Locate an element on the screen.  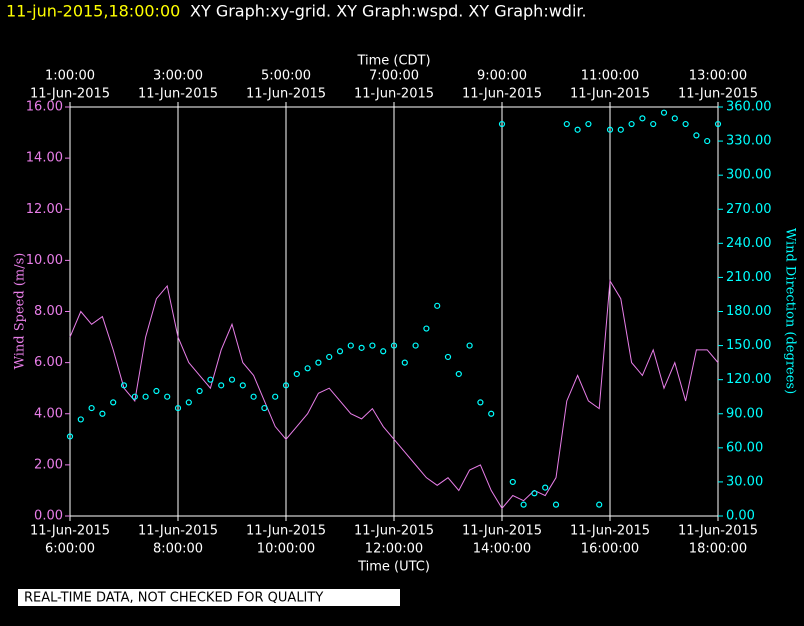
x2-tick-label: 7:00:00 is located at coordinates (394, 76).